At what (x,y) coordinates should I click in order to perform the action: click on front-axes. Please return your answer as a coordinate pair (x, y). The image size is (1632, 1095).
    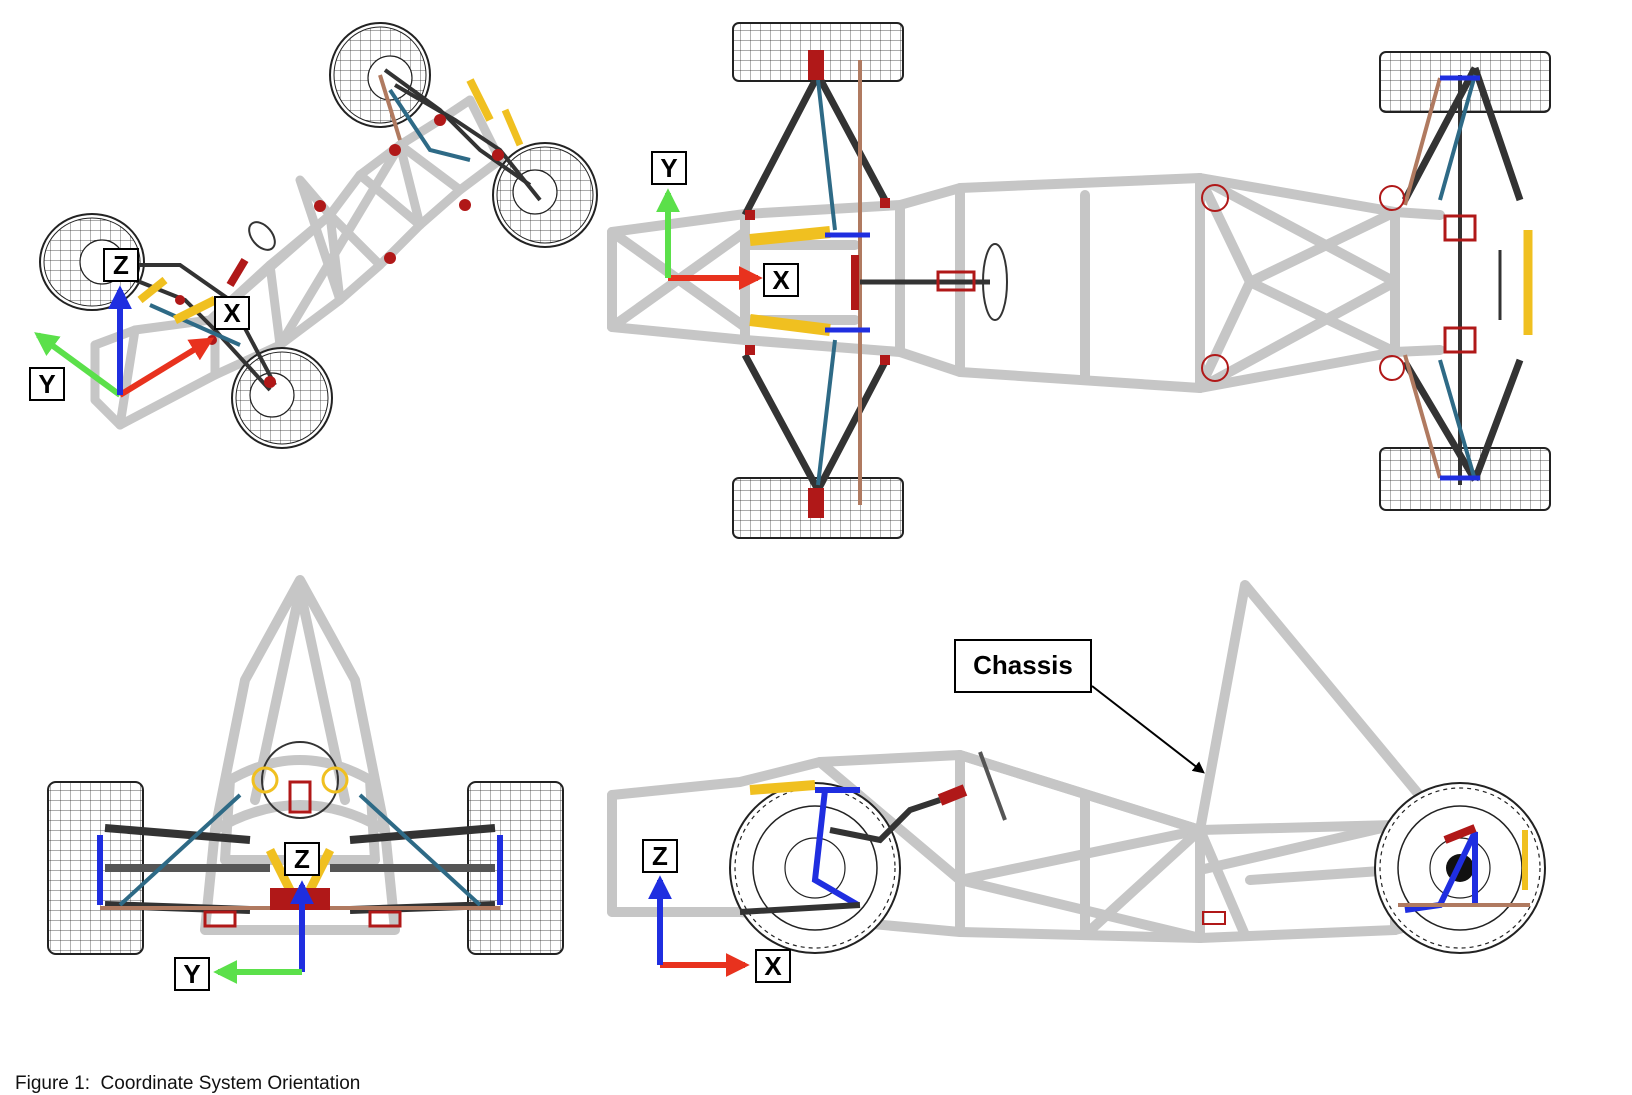
    Looking at the image, I should click on (263, 932).